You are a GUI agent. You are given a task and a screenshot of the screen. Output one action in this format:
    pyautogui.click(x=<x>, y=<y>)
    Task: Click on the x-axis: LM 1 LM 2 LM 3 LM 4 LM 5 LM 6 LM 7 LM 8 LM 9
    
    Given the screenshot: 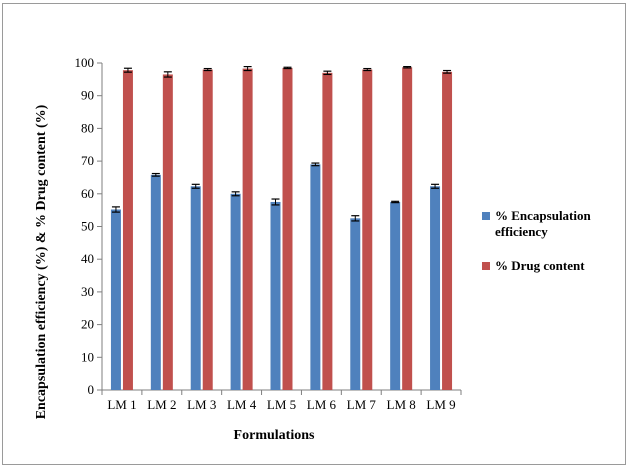 What is the action you would take?
    pyautogui.click(x=281, y=400)
    